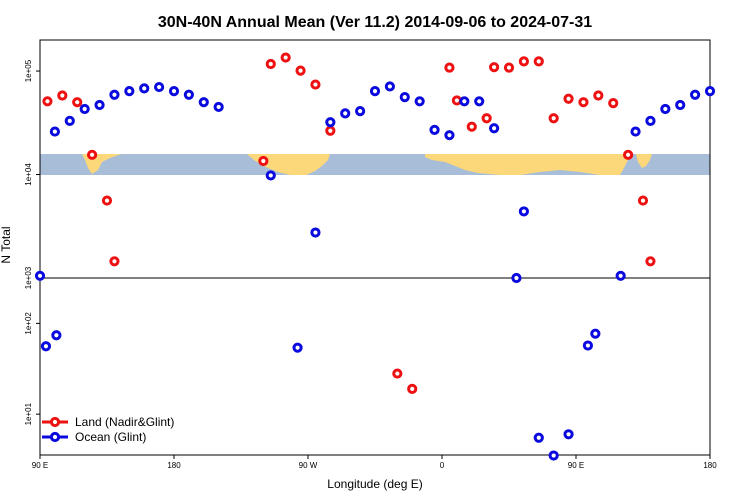 The height and width of the screenshot is (500, 750). I want to click on y-axis-label: N Total, so click(6, 244).